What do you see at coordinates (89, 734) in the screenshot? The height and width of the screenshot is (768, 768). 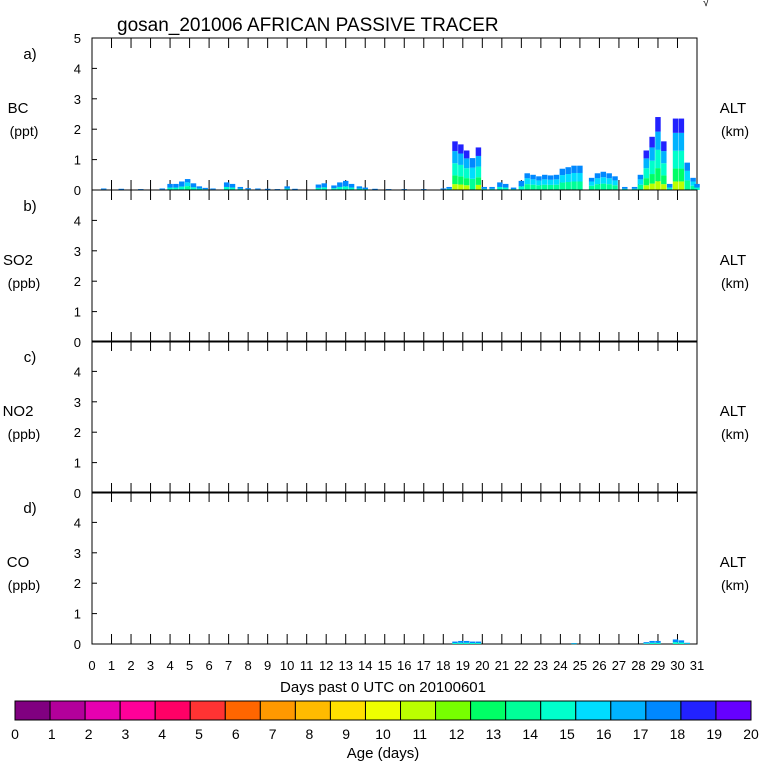 I see `colorbar-tick-label: 2` at bounding box center [89, 734].